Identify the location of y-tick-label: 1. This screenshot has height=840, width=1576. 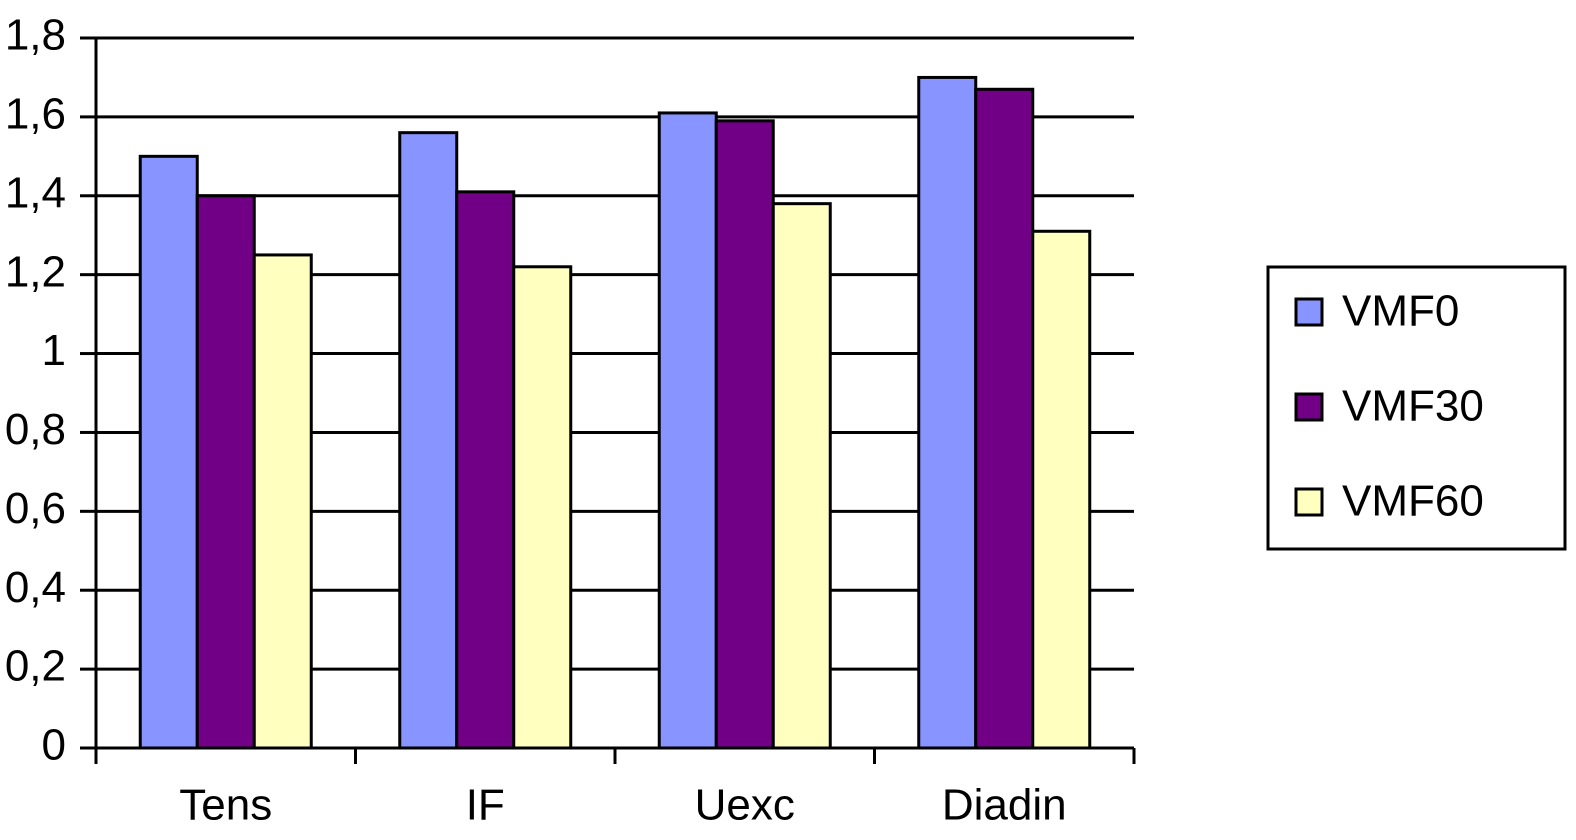
(54, 350).